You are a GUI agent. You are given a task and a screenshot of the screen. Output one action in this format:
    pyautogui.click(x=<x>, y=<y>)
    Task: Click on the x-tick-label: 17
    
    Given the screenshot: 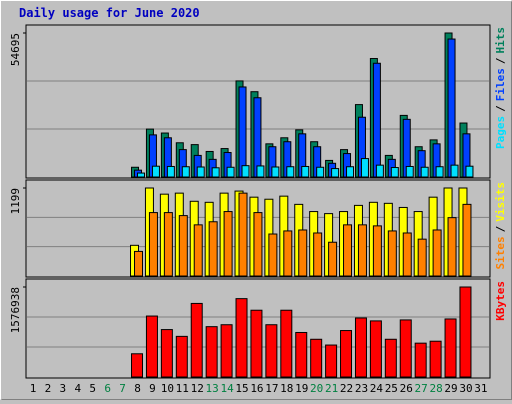 What is the action you would take?
    pyautogui.click(x=271, y=388)
    